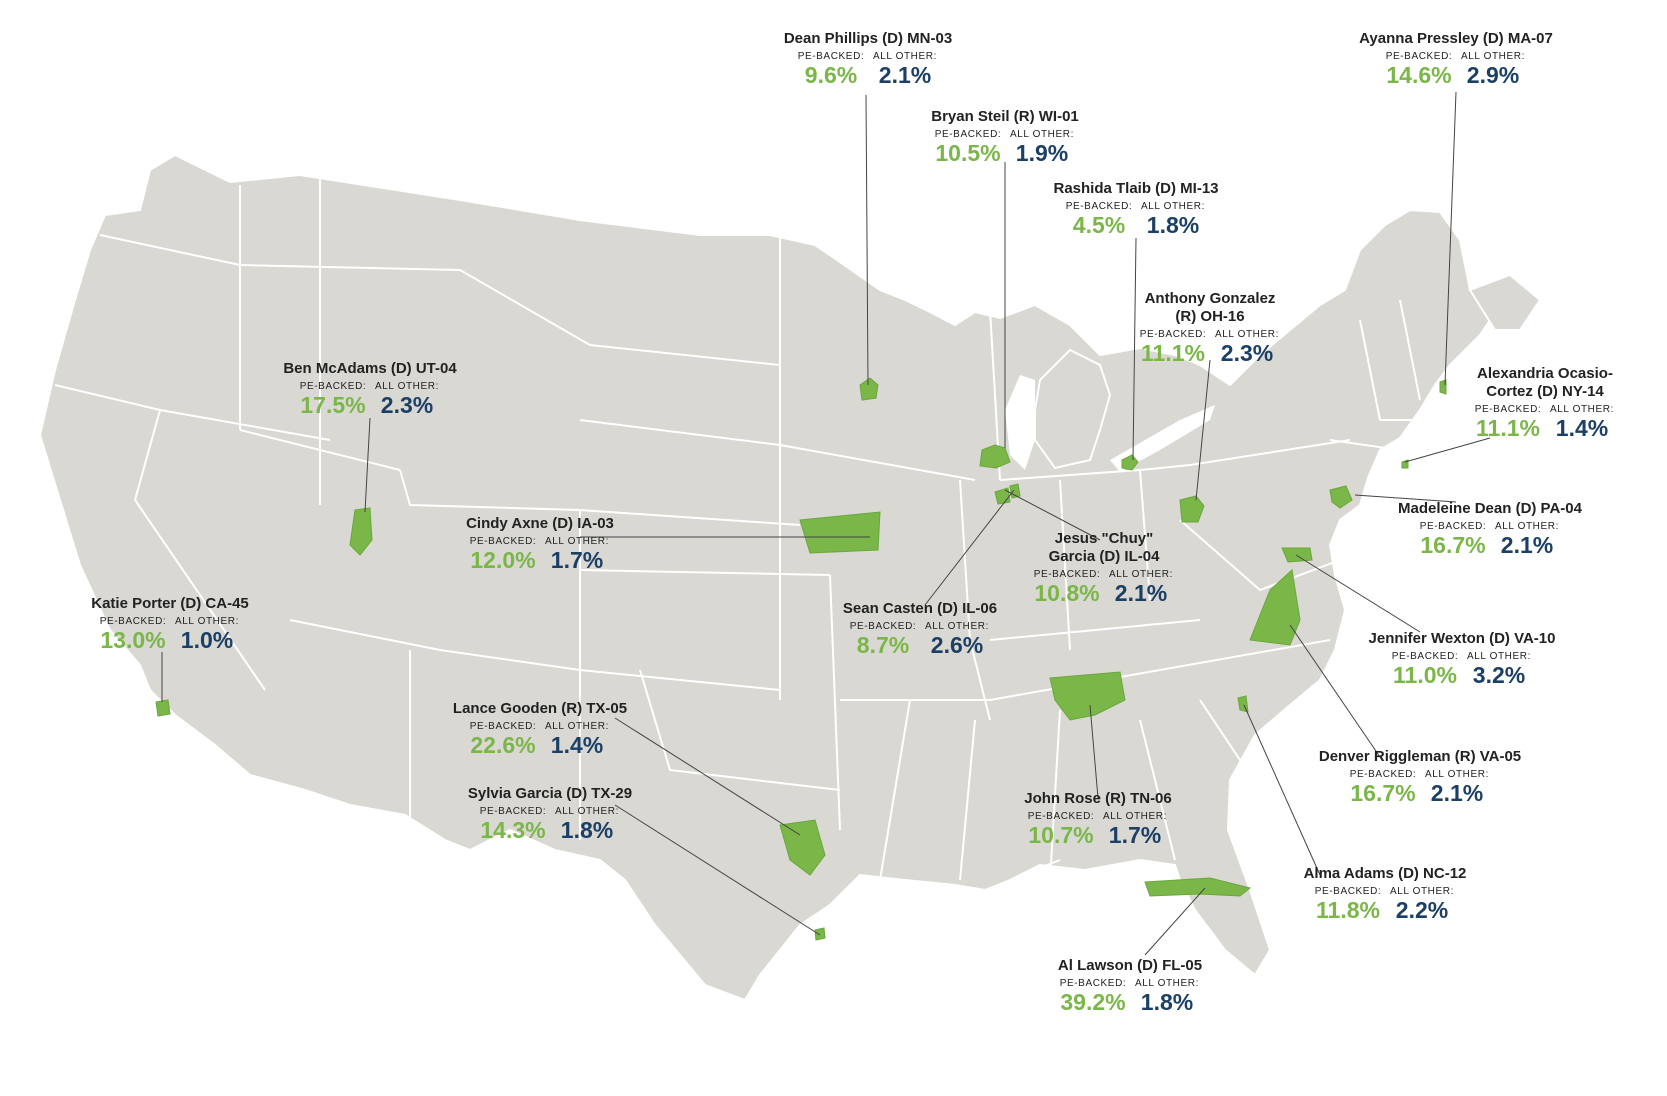 The height and width of the screenshot is (1096, 1667). What do you see at coordinates (170, 603) in the screenshot?
I see `district-name: Katie Porter (D) CA-45` at bounding box center [170, 603].